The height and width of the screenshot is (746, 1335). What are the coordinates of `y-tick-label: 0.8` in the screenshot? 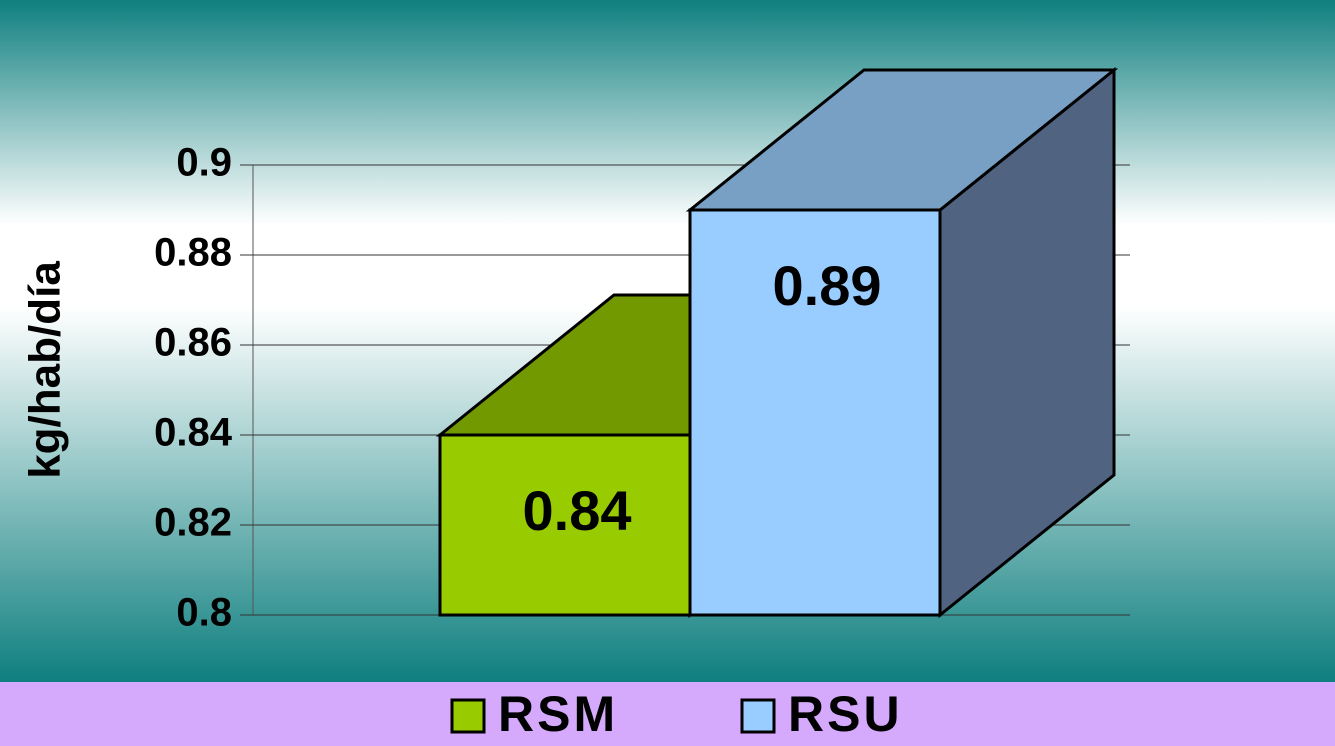 It's located at (204, 613).